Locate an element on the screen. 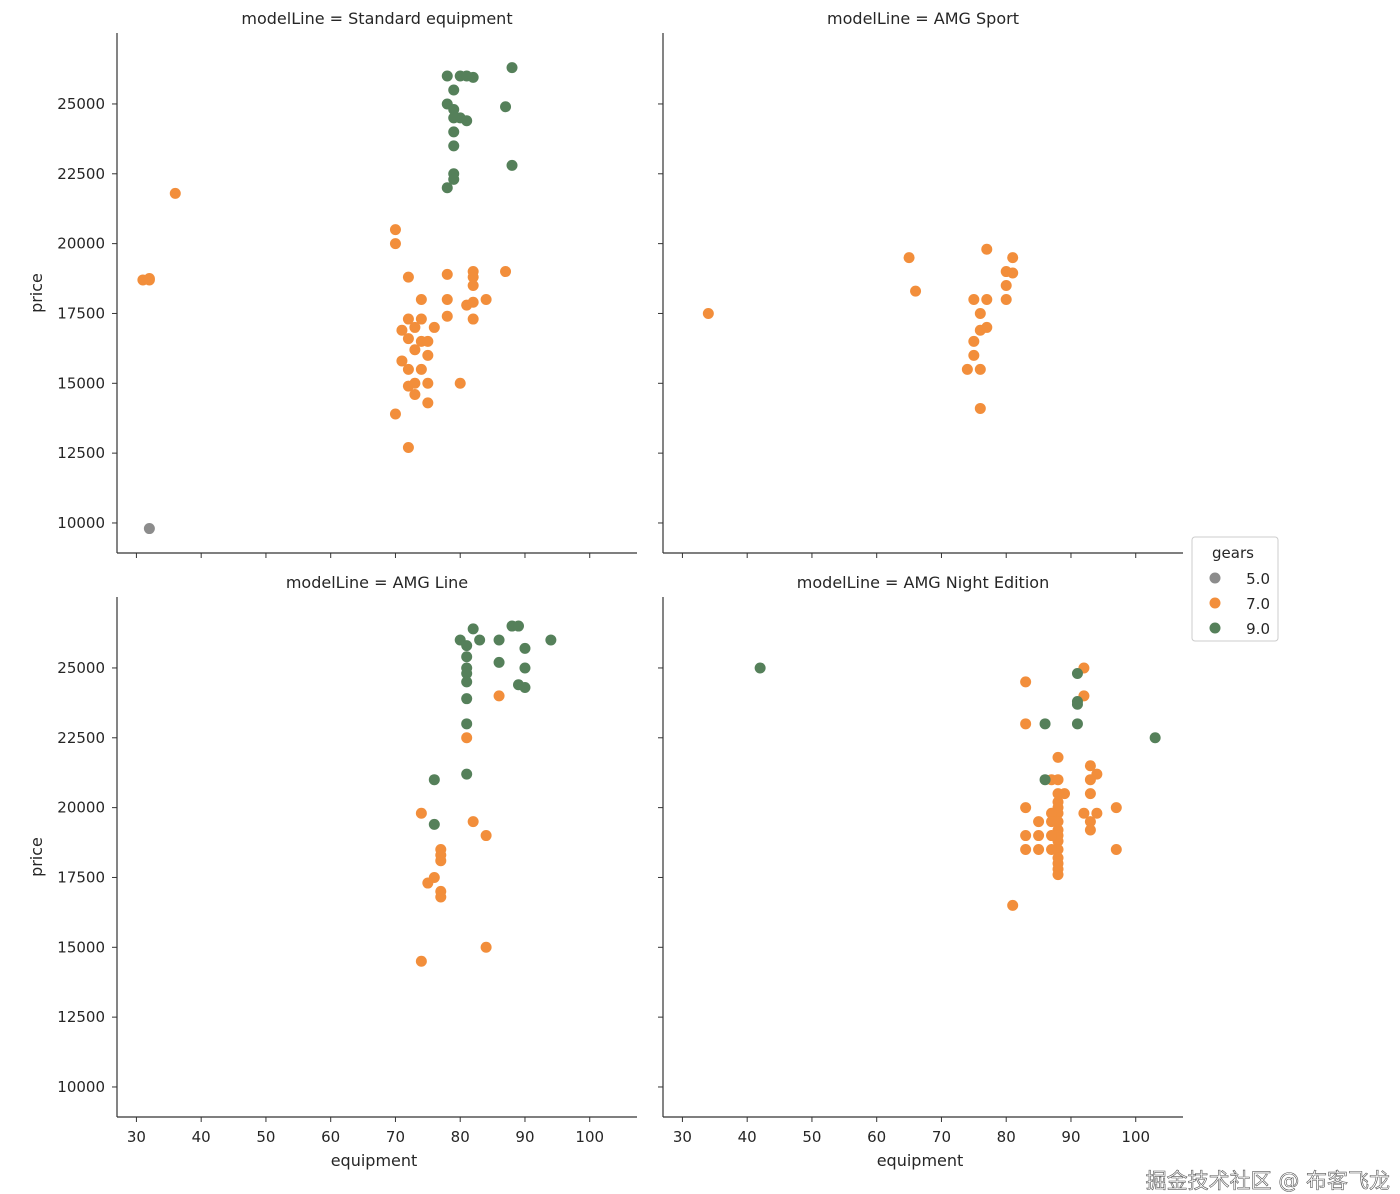 This screenshot has width=1400, height=1194. legend-frame is located at coordinates (1235, 589).